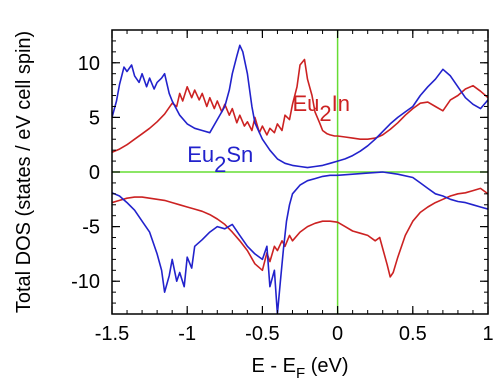 The height and width of the screenshot is (384, 498). What do you see at coordinates (337, 334) in the screenshot?
I see `x-tick-label: 0` at bounding box center [337, 334].